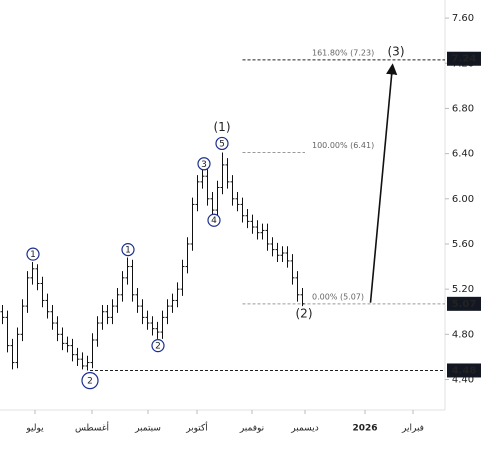  I want to click on x-tick-label: ديسمبر, so click(304, 429).